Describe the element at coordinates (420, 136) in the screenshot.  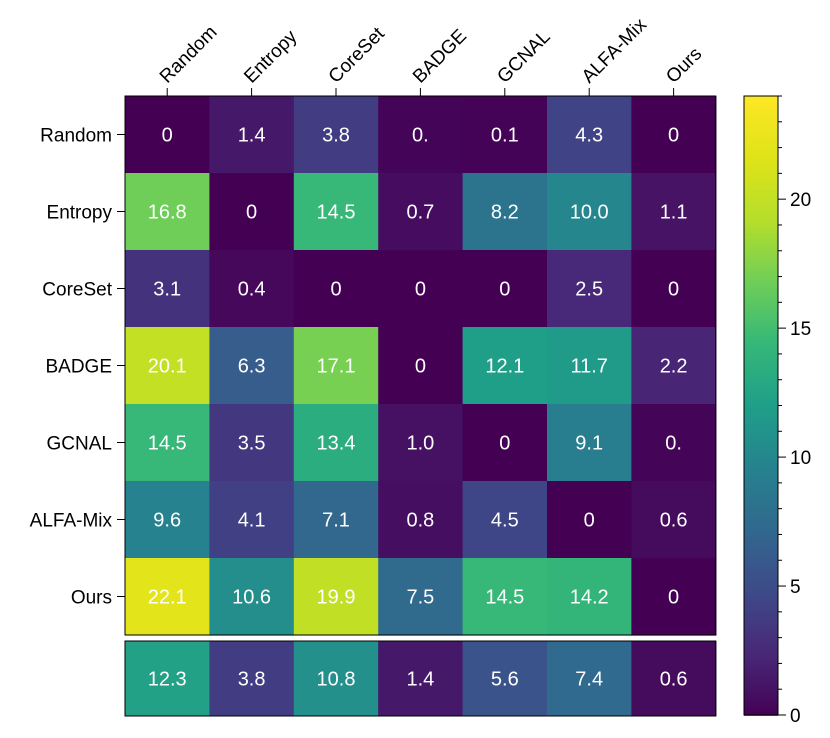
I see `cell-value-label: 0.` at that location.